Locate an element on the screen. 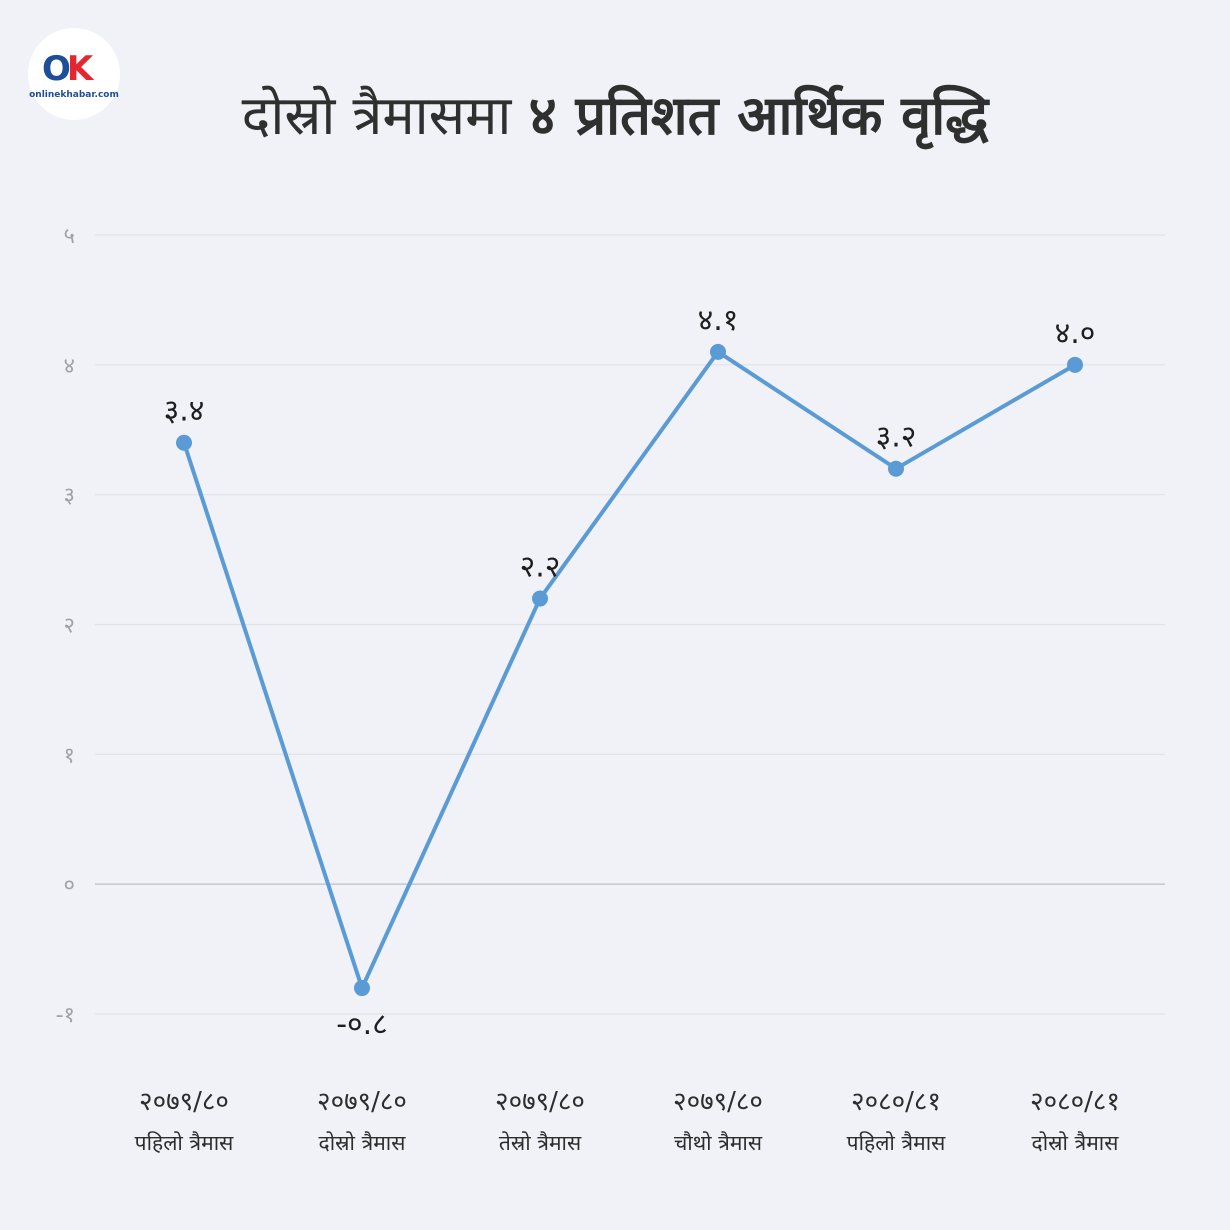  chart-title: दोस्रो त्रैमासमा ४ प्रतिशत आर्थिक वृद्धि is located at coordinates (615, 116).